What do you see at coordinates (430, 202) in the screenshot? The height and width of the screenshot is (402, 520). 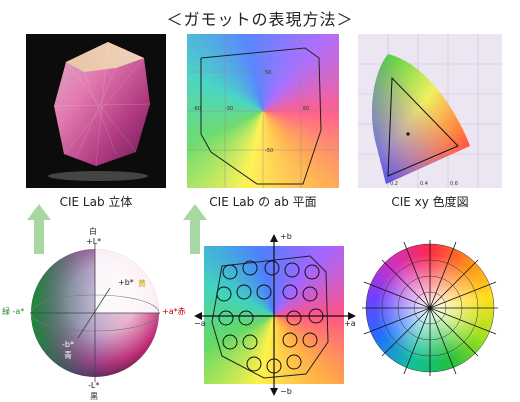 I see `caption-xy-chromaticity: CIE xy 色度図` at bounding box center [430, 202].